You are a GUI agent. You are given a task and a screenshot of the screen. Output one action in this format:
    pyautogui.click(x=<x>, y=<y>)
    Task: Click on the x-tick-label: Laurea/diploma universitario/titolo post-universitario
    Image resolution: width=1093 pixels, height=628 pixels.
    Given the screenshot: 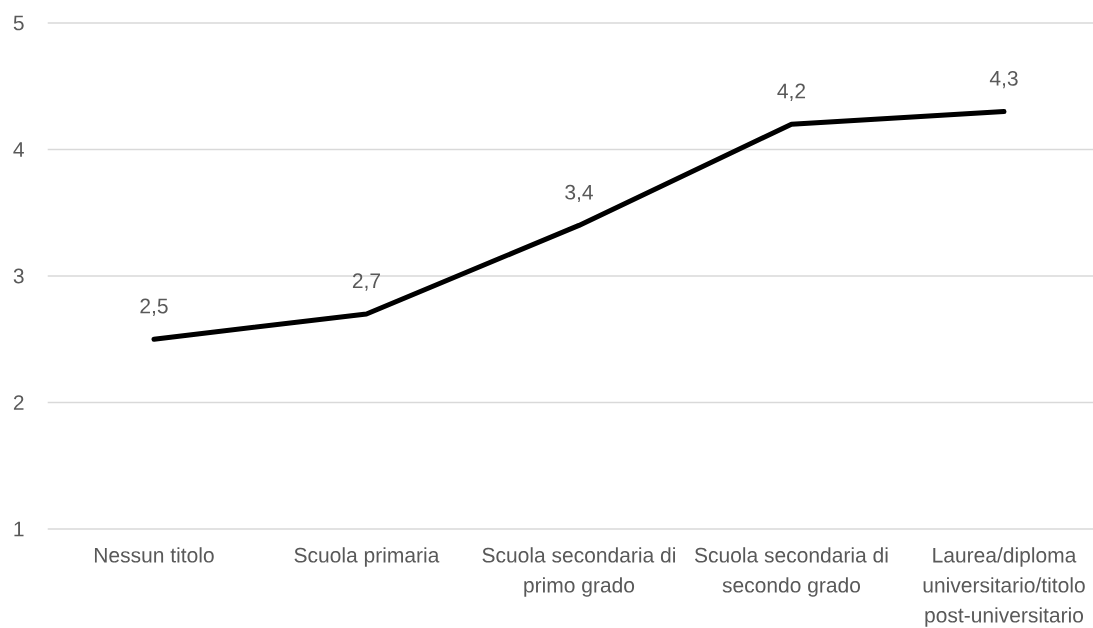 What is the action you would take?
    pyautogui.click(x=1004, y=587)
    